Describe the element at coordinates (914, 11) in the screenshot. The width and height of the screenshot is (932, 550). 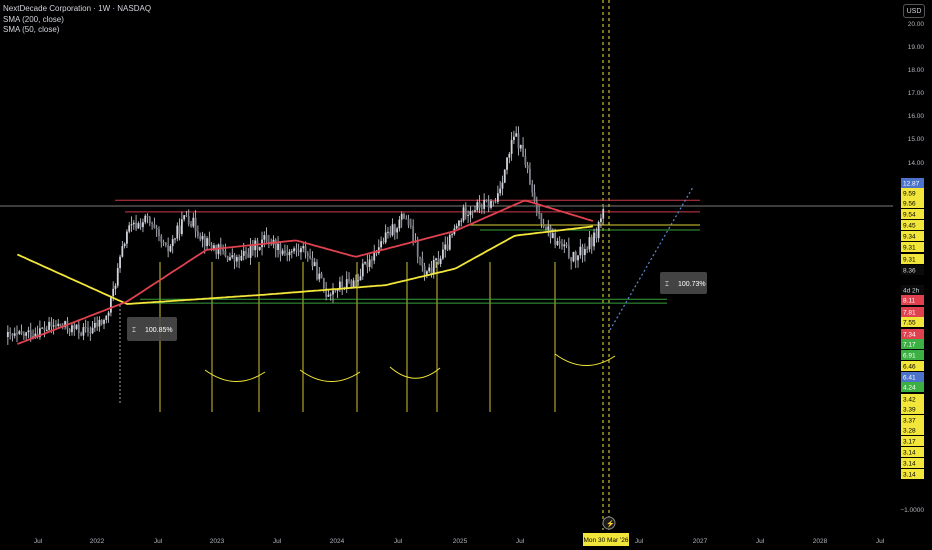
I see `currency-button: USD` at that location.